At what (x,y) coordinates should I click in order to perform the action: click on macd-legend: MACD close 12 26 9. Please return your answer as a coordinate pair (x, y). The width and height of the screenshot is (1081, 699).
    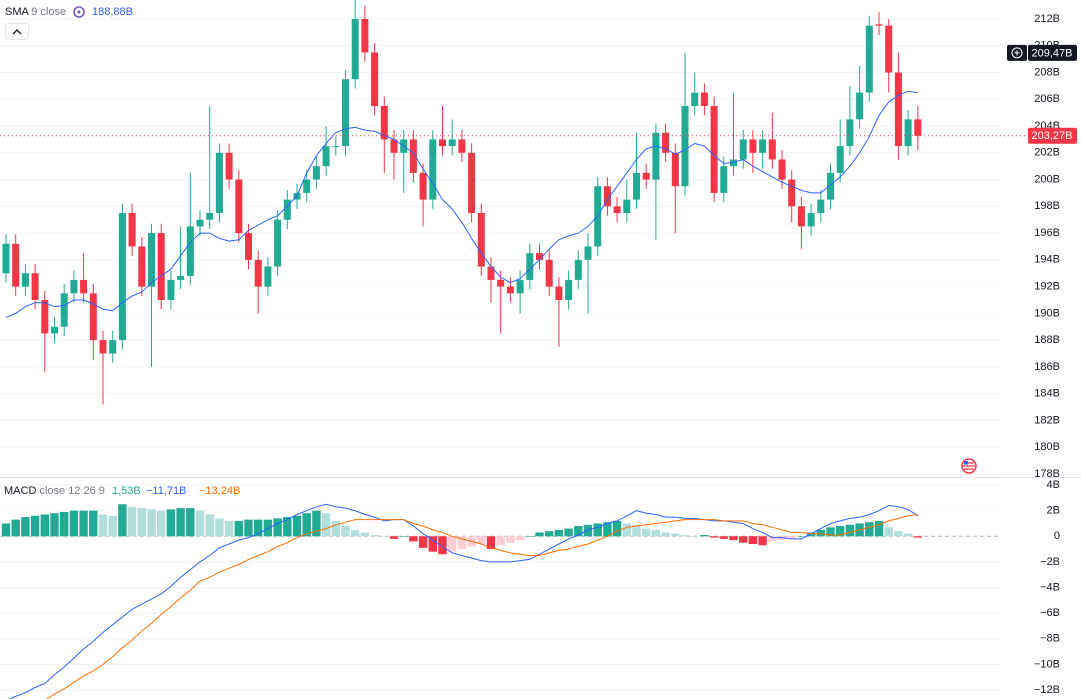
    Looking at the image, I should click on (54, 491).